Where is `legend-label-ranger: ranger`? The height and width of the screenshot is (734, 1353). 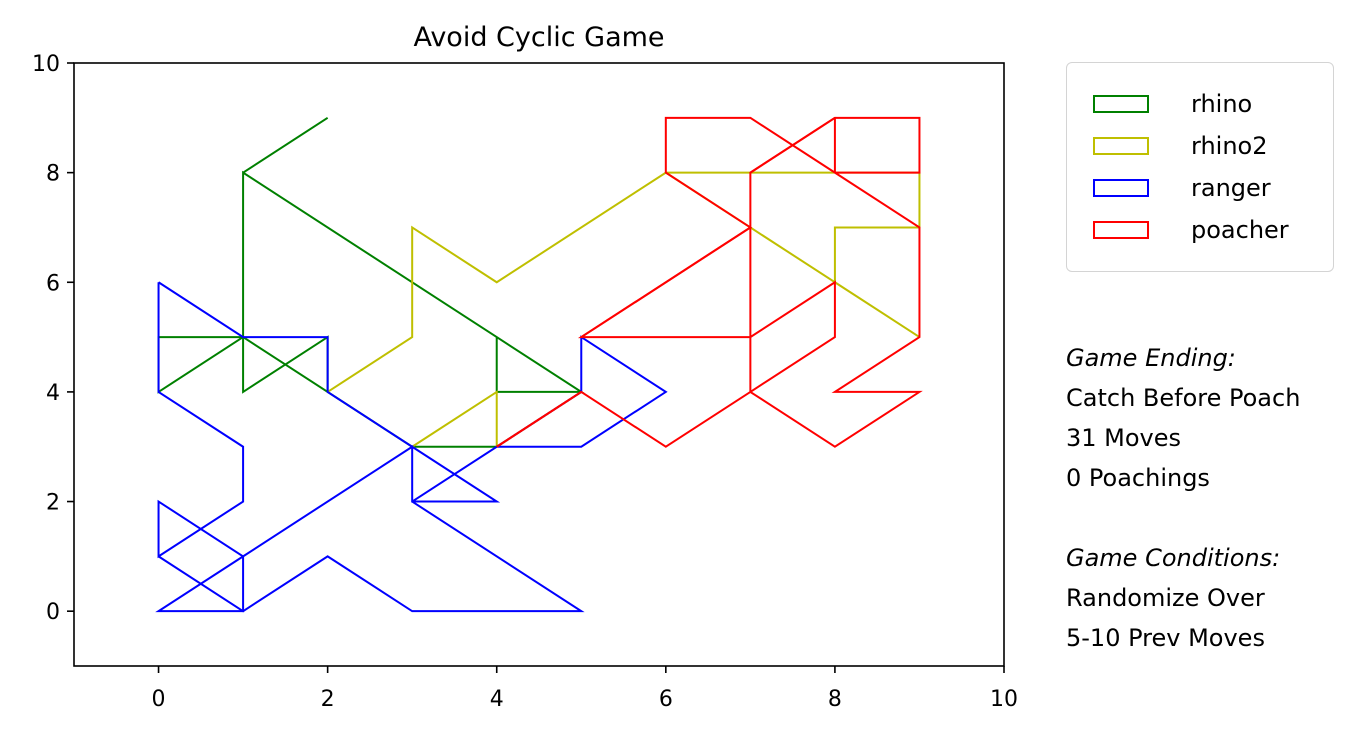 legend-label-ranger: ranger is located at coordinates (1231, 188).